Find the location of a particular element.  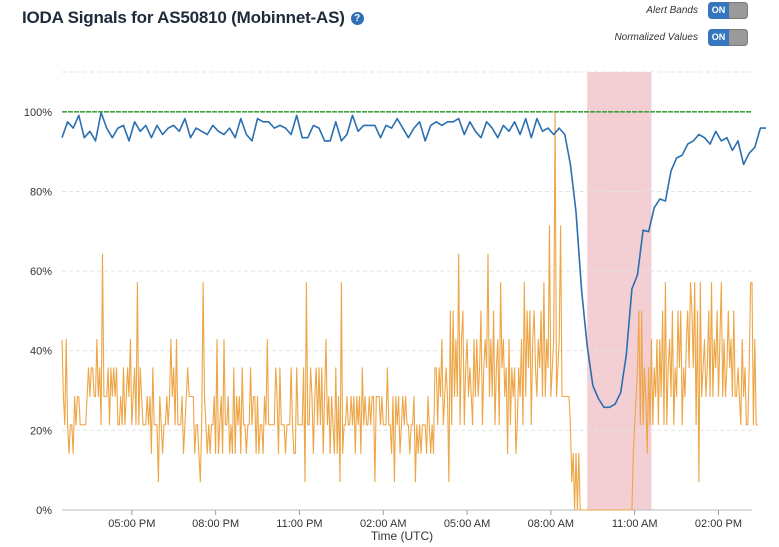

normalized-values-label: Normalized Values is located at coordinates (656, 37).